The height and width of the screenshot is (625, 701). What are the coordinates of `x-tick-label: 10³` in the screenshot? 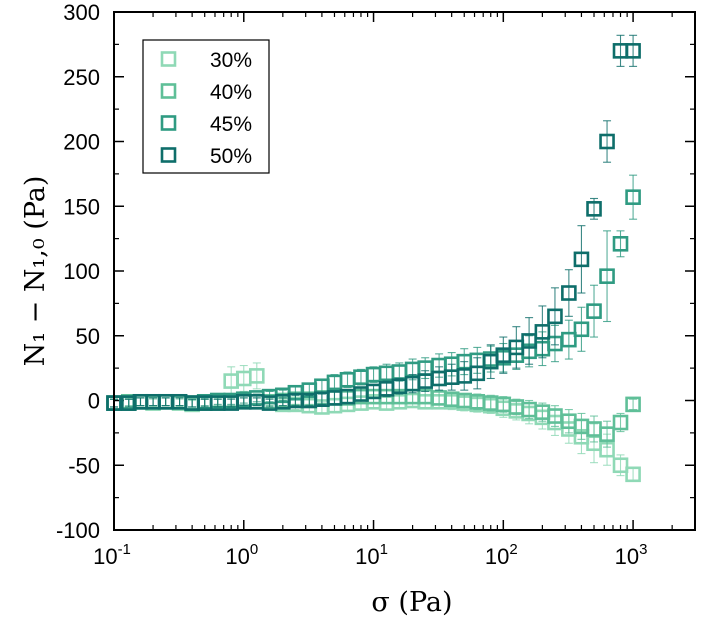 It's located at (631, 555).